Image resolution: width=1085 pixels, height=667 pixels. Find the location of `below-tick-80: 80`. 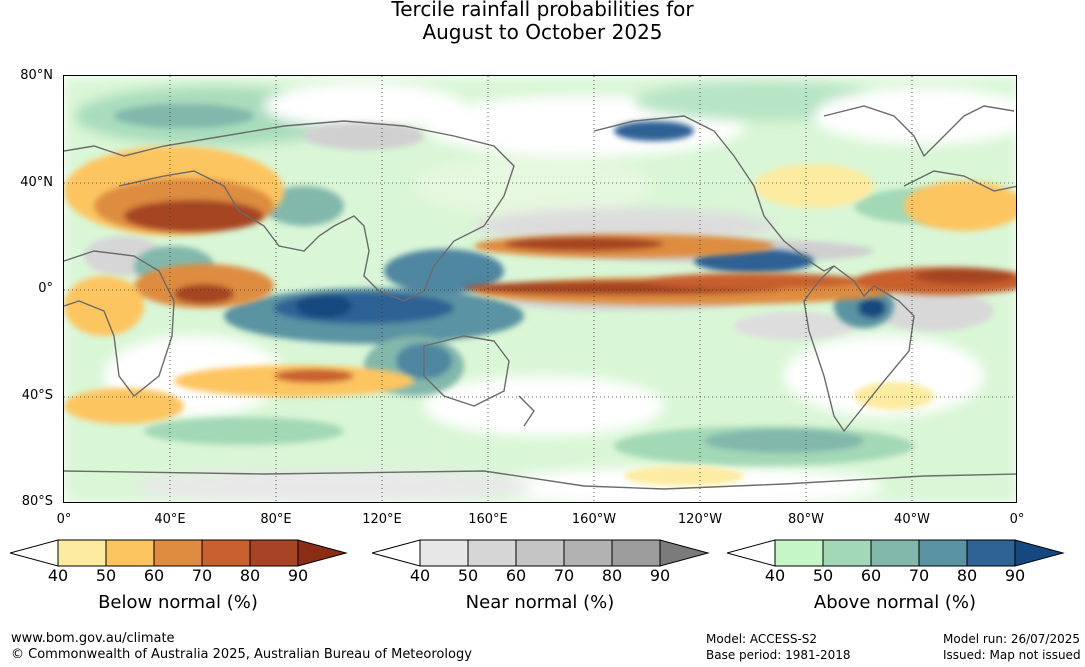

below-tick-80: 80 is located at coordinates (250, 575).